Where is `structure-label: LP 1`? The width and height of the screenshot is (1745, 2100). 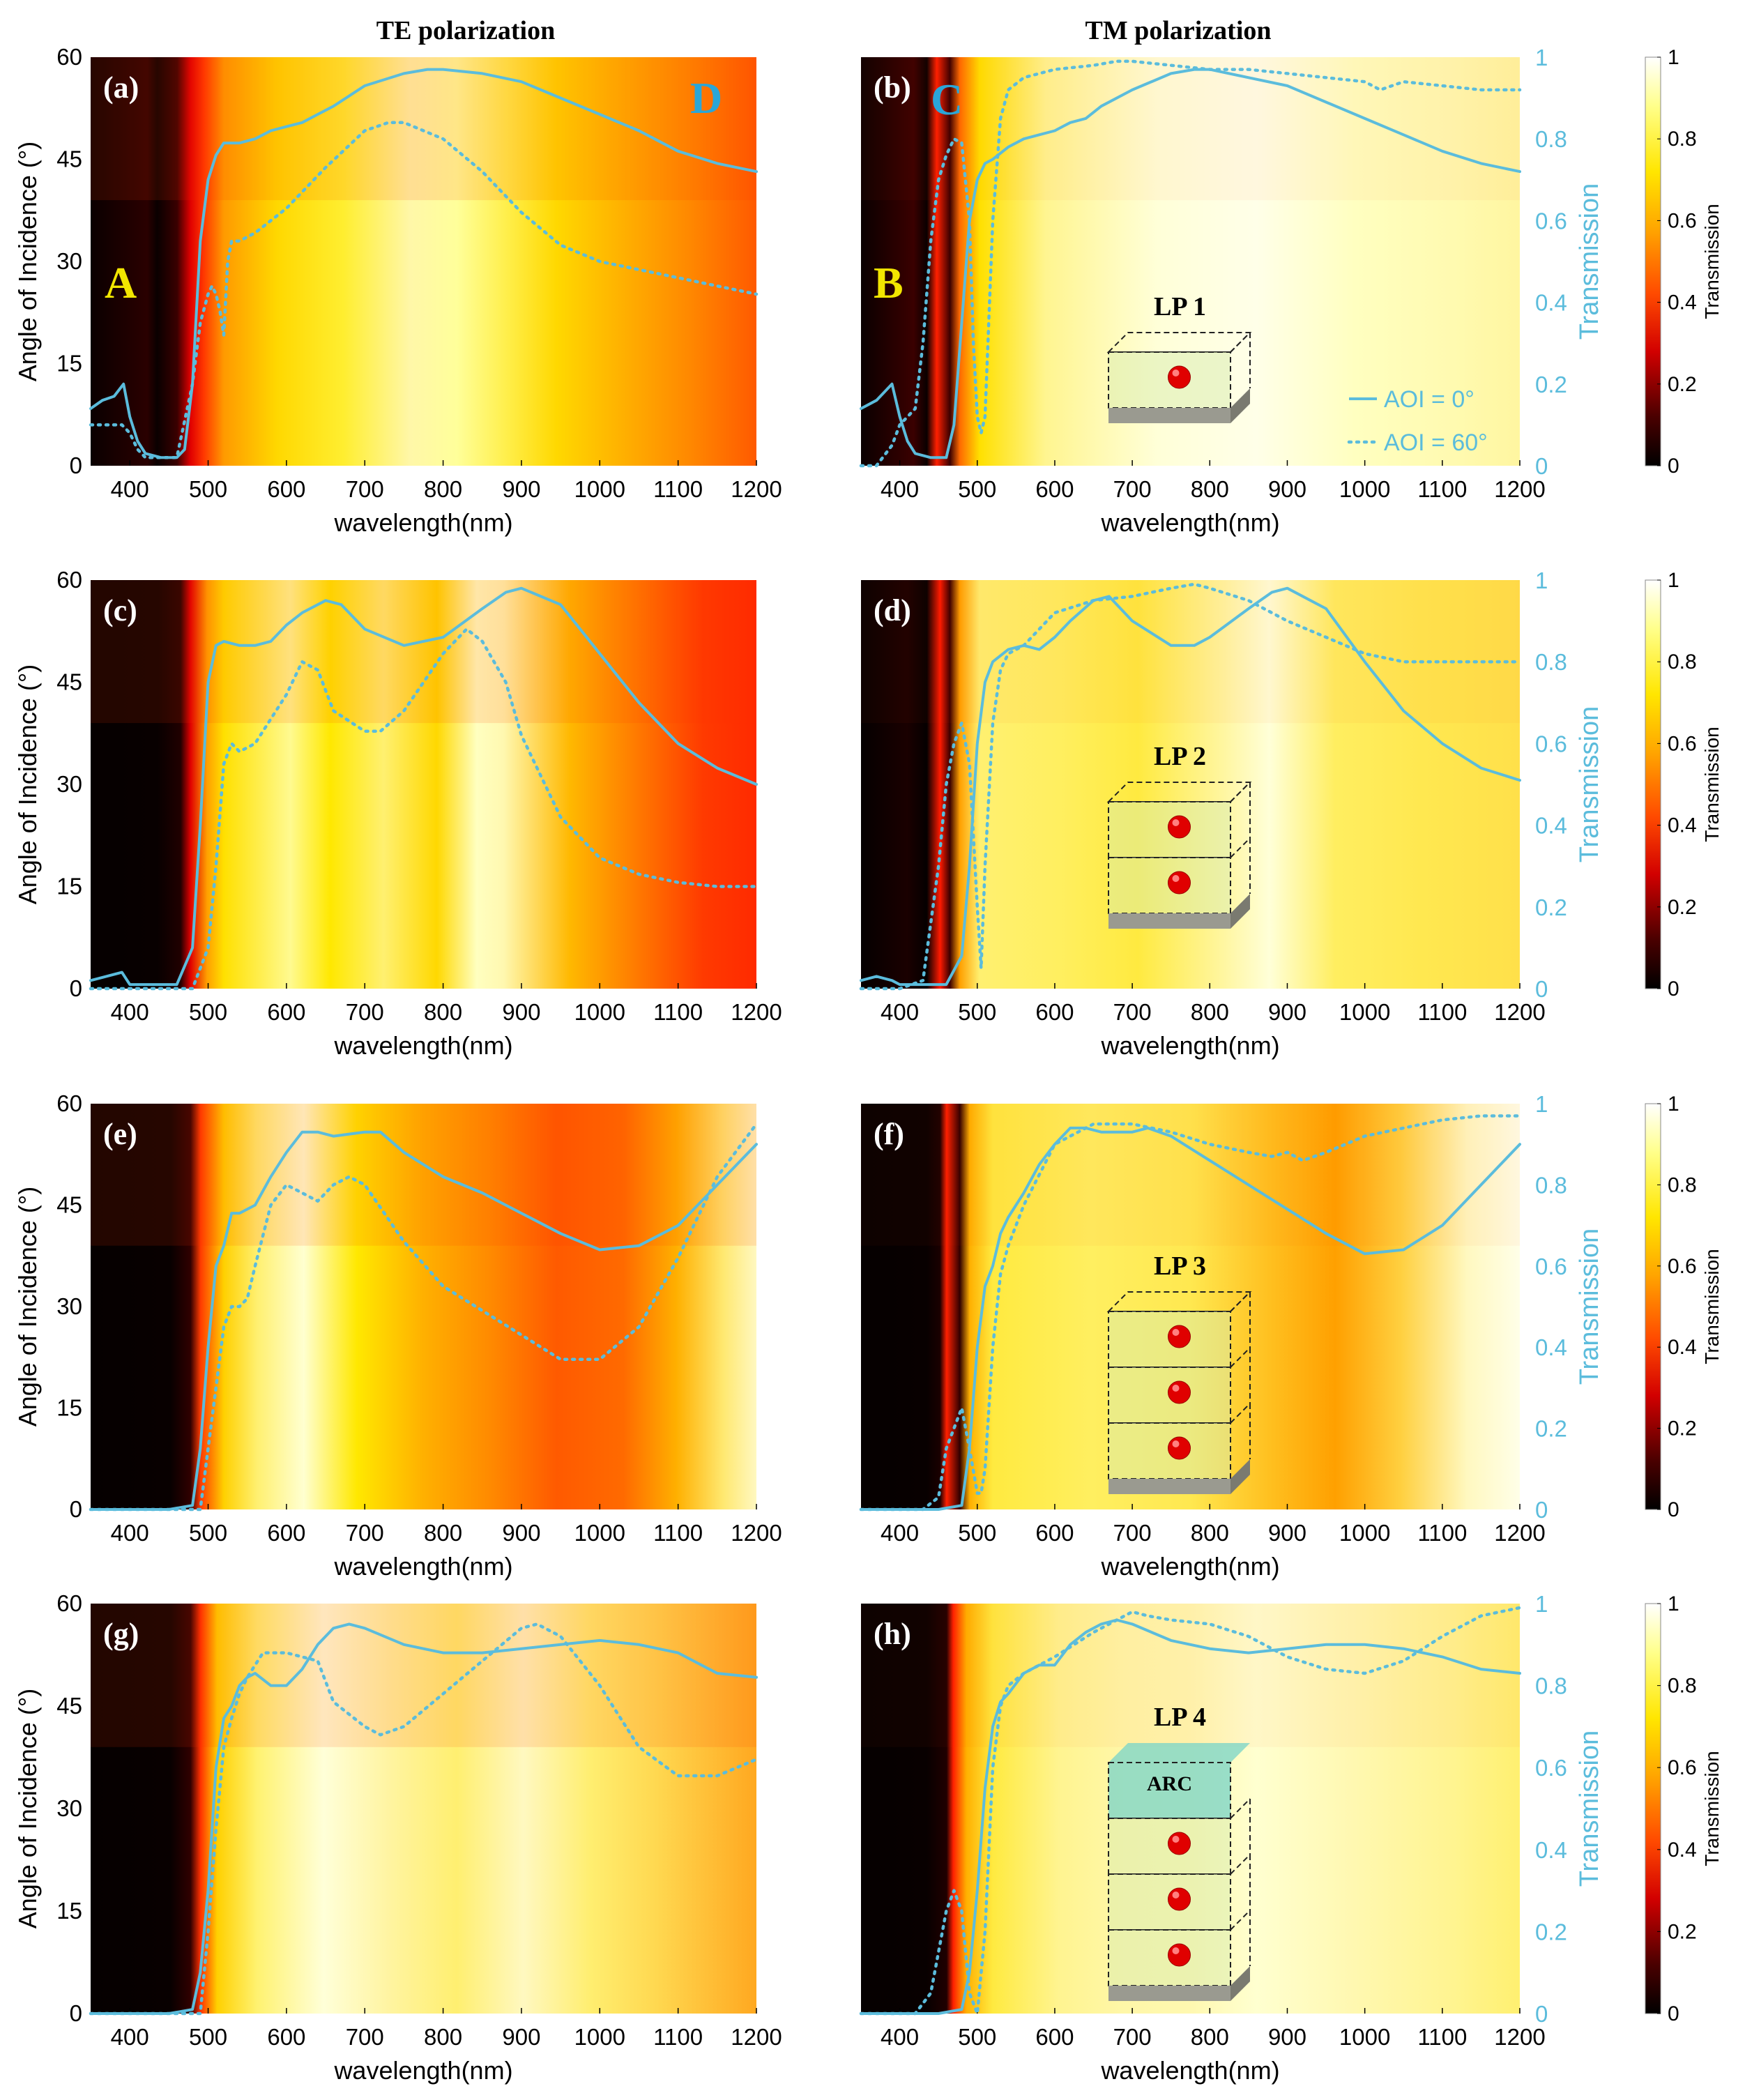
structure-label: LP 1 is located at coordinates (1180, 307).